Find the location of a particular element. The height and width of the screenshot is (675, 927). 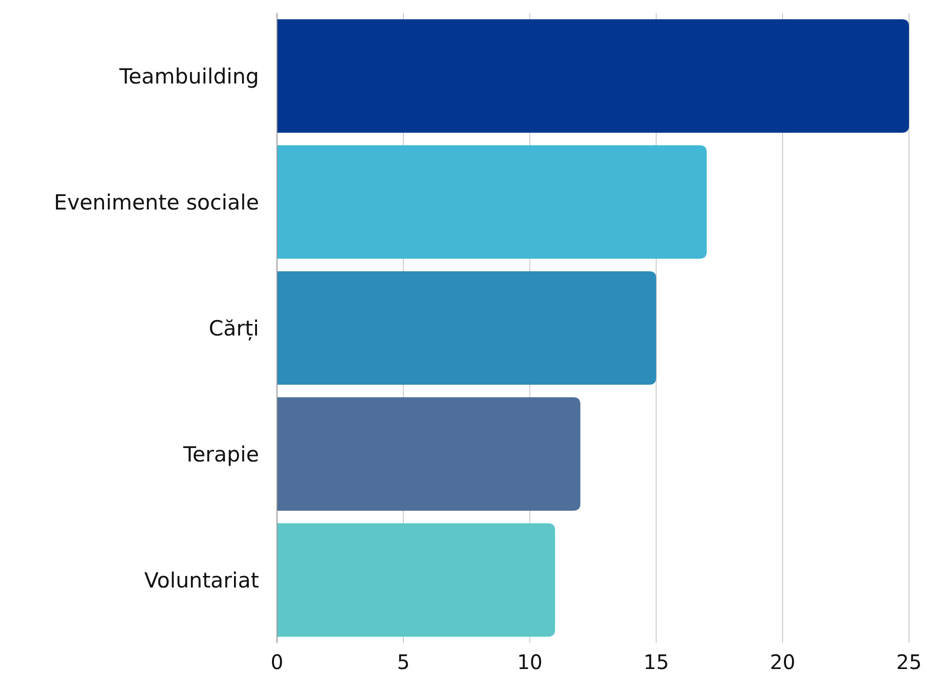

y-tick-label: Evenimente sociale is located at coordinates (156, 202).